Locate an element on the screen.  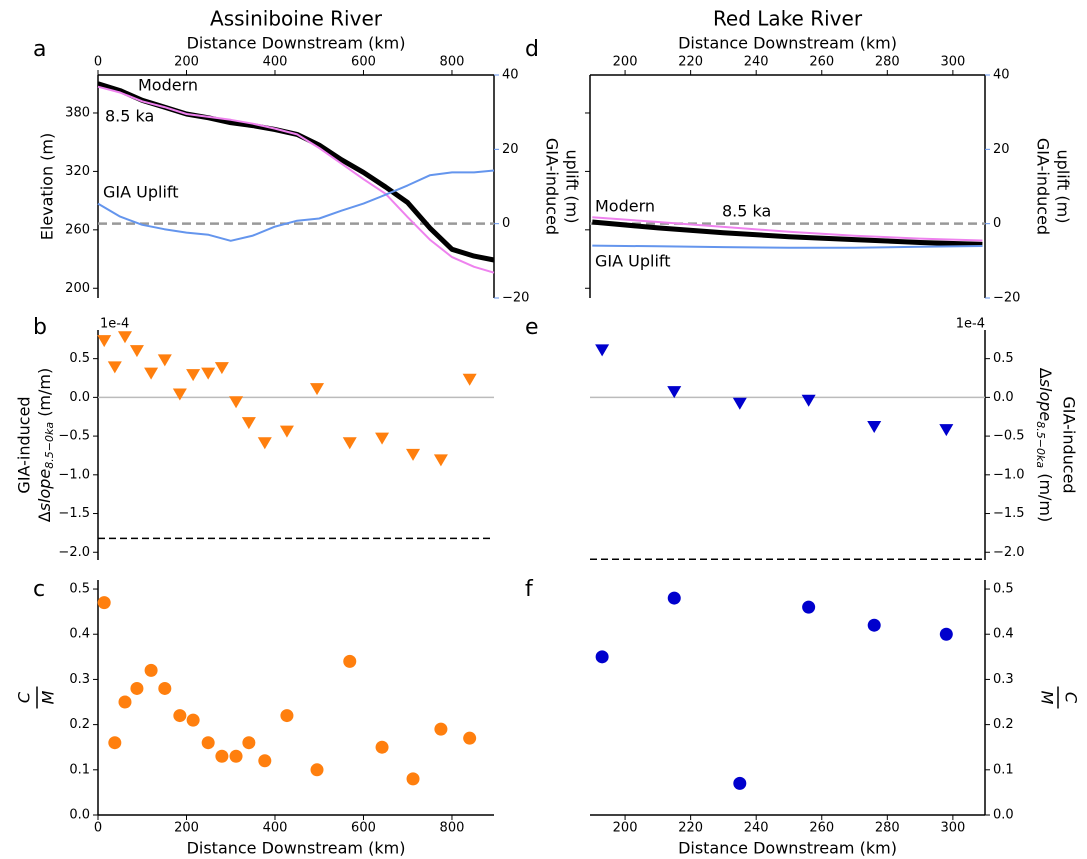
x-tick-label: 0 is located at coordinates (98, 828).